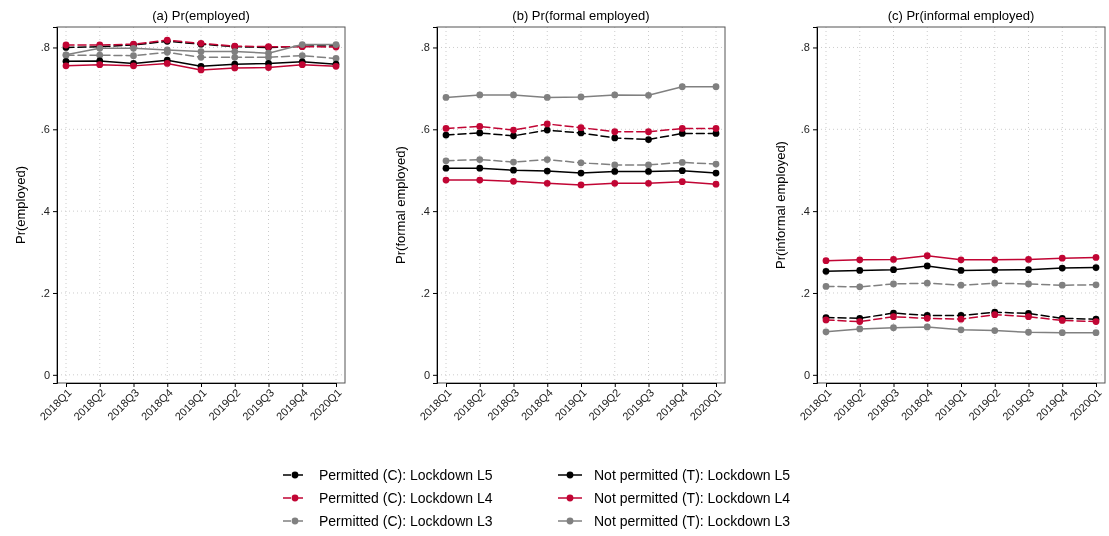  What do you see at coordinates (961, 15) in the screenshot?
I see `chart-title: (c) Pr(informal employed)` at bounding box center [961, 15].